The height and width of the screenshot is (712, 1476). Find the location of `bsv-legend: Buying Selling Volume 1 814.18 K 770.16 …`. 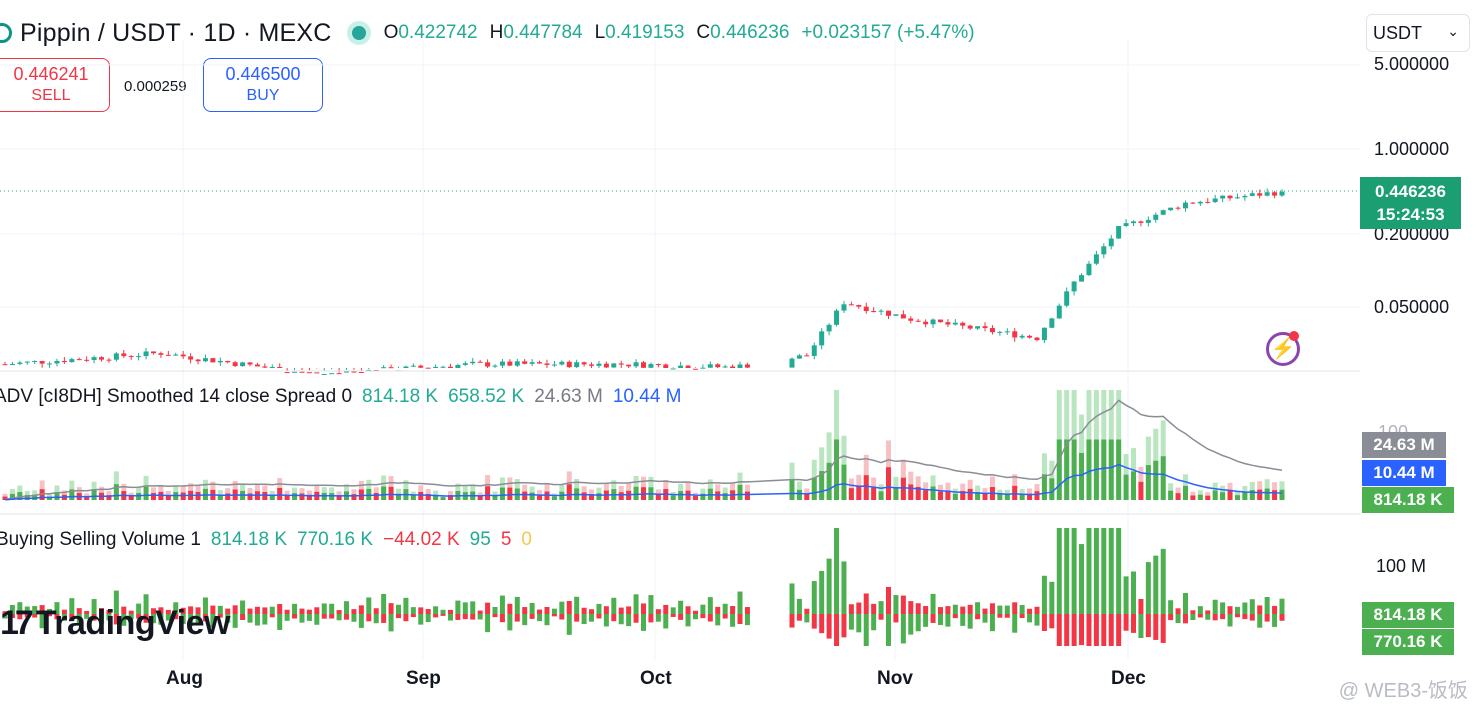

bsv-legend: Buying Selling Volume 1 814.18 K 770.16 … is located at coordinates (266, 540).